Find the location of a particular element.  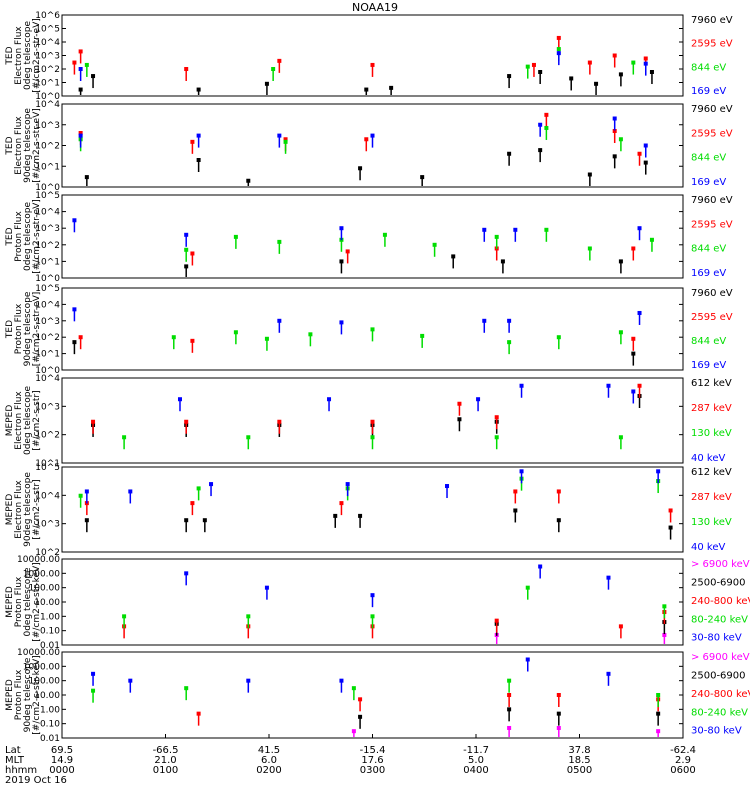

legend-entry: 240-800 keV is located at coordinates (720, 601).